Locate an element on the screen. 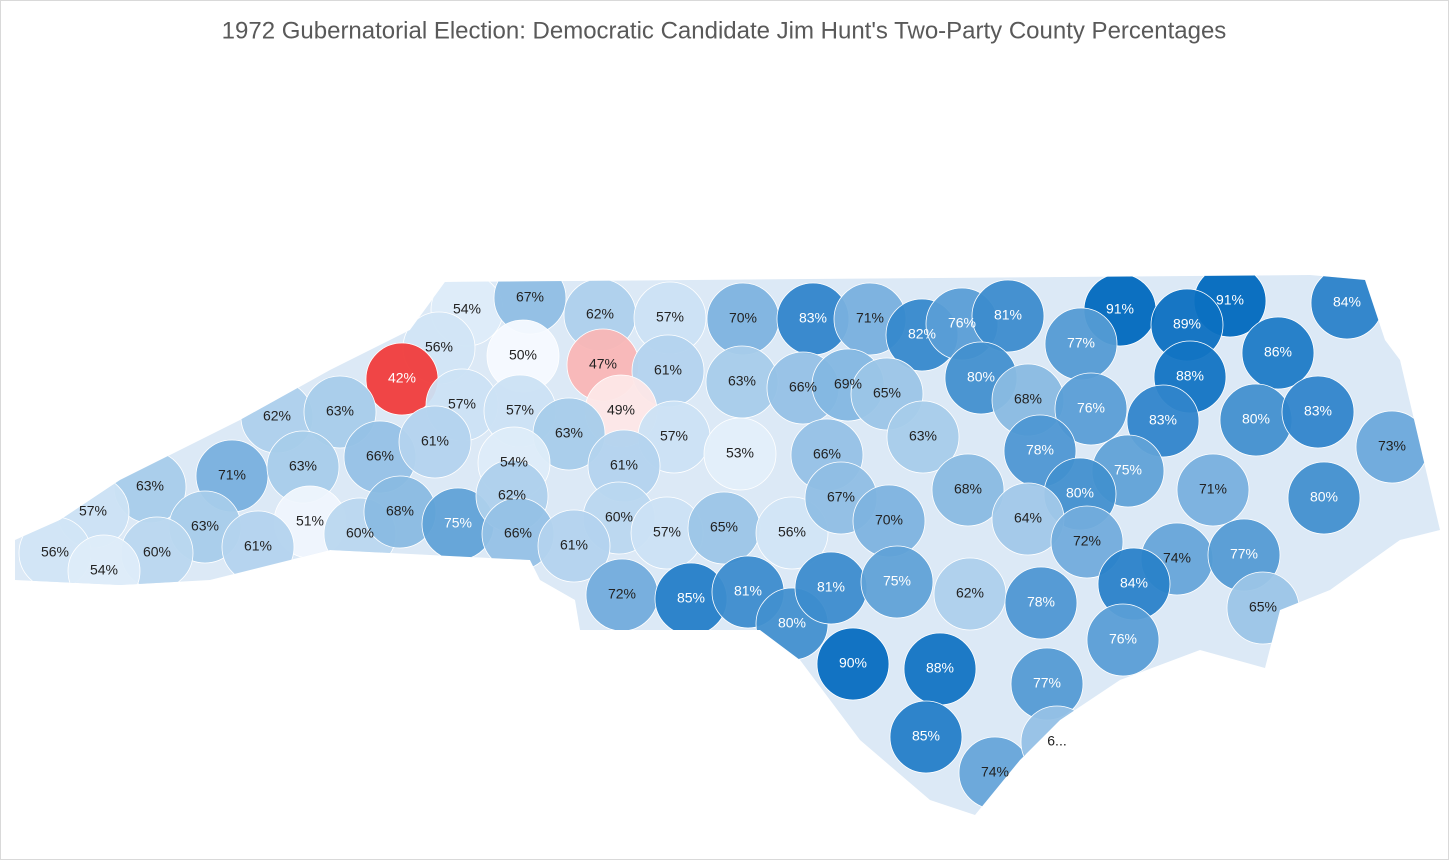 This screenshot has height=860, width=1449. county-label: 90% is located at coordinates (853, 663).